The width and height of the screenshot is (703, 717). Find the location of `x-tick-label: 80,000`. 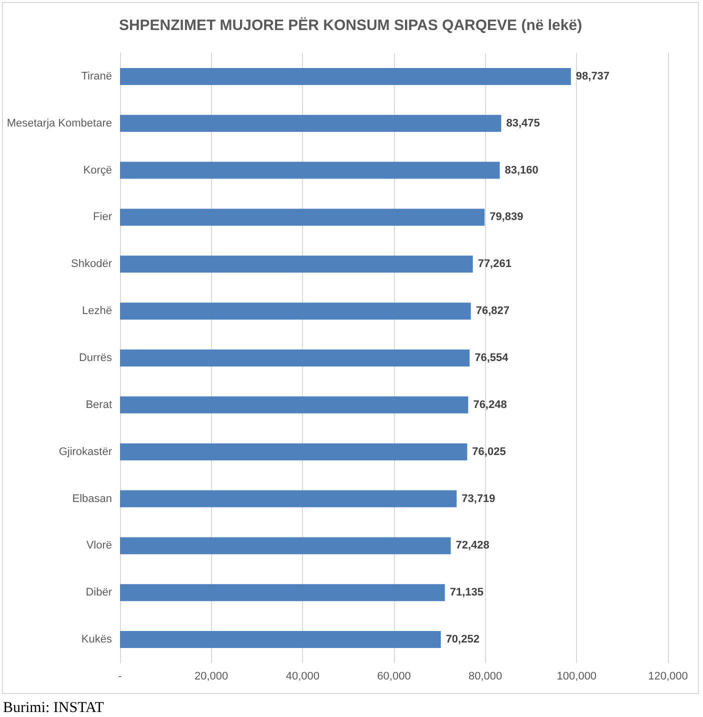

x-tick-label: 80,000 is located at coordinates (485, 676).